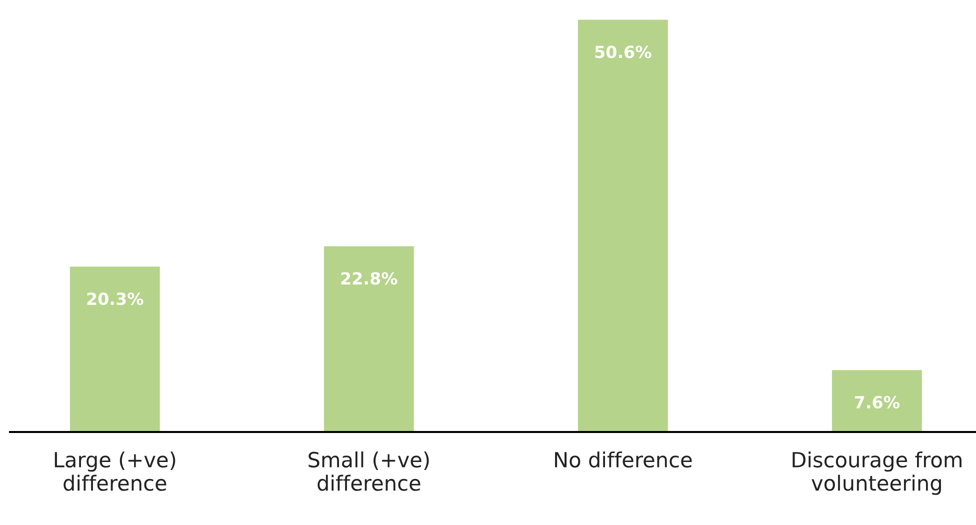 The image size is (976, 525). I want to click on x-tick-label: Large (+ve) difference, so click(115, 471).